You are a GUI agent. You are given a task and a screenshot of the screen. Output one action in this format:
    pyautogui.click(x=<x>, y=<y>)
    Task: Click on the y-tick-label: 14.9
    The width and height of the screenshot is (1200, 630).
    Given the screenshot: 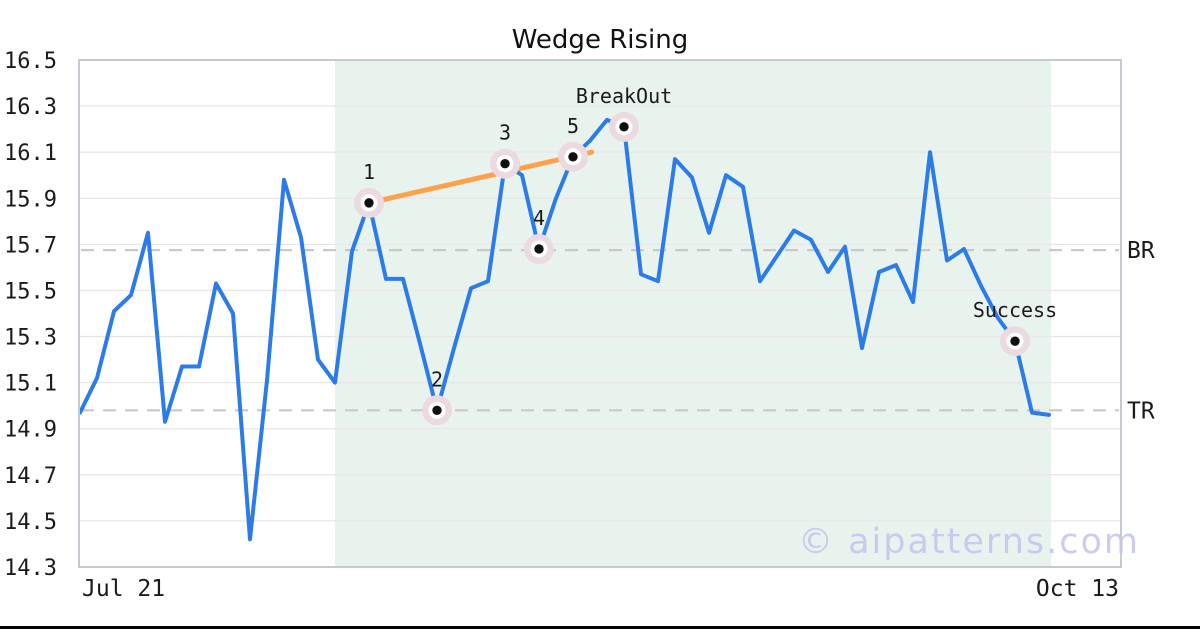 What is the action you would take?
    pyautogui.click(x=30, y=430)
    